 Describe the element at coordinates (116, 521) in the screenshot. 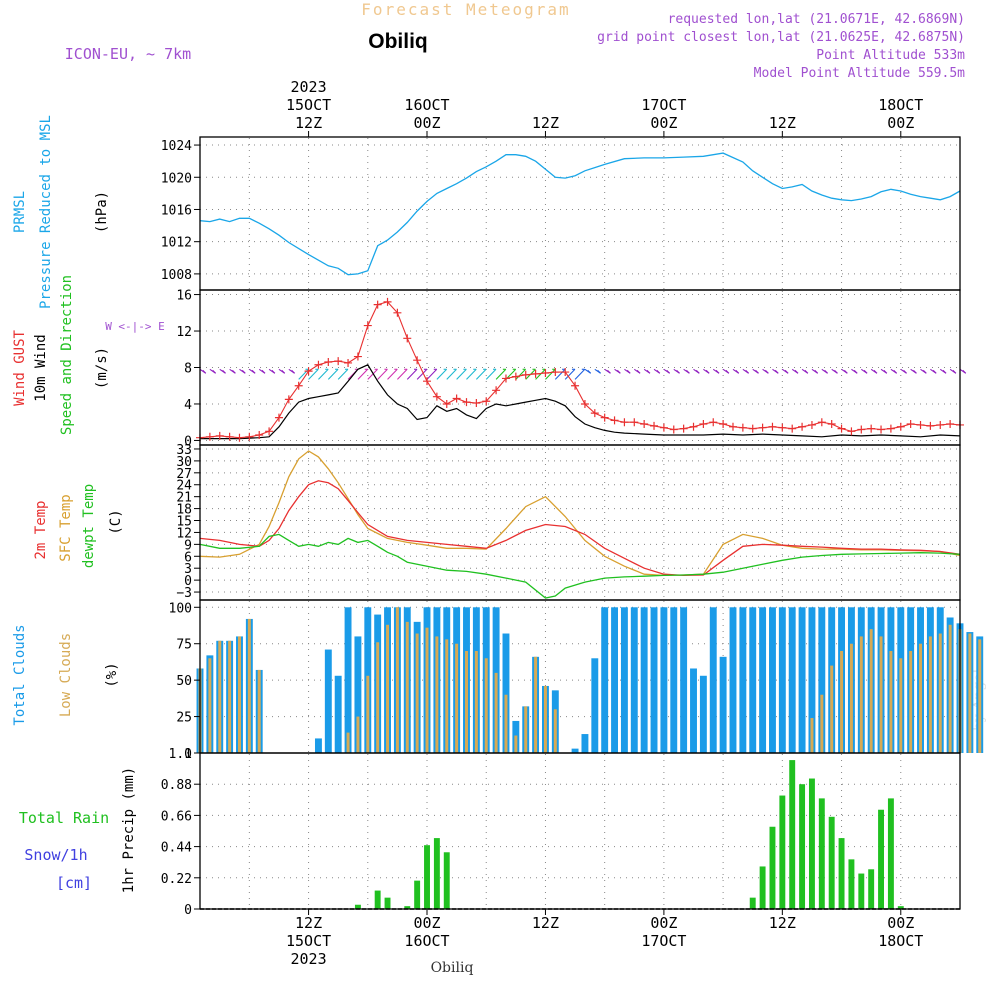

I see `temp-unit: (C)` at that location.